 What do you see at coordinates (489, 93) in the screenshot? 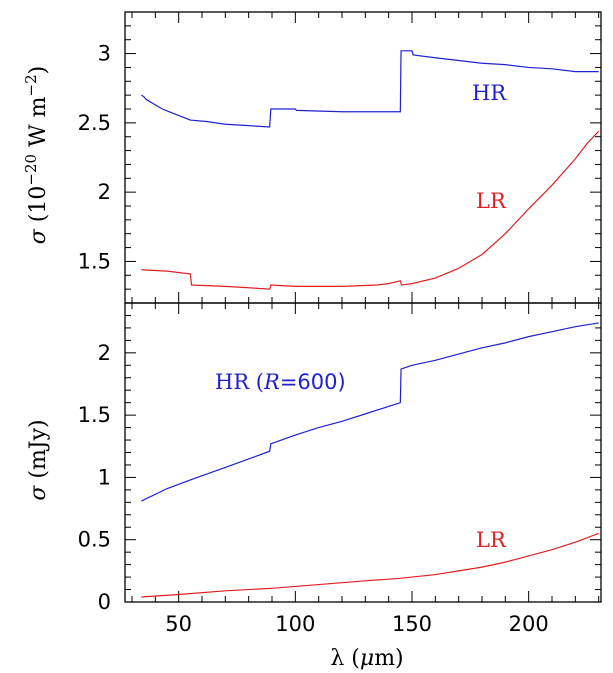
I see `series-label: HR` at bounding box center [489, 93].